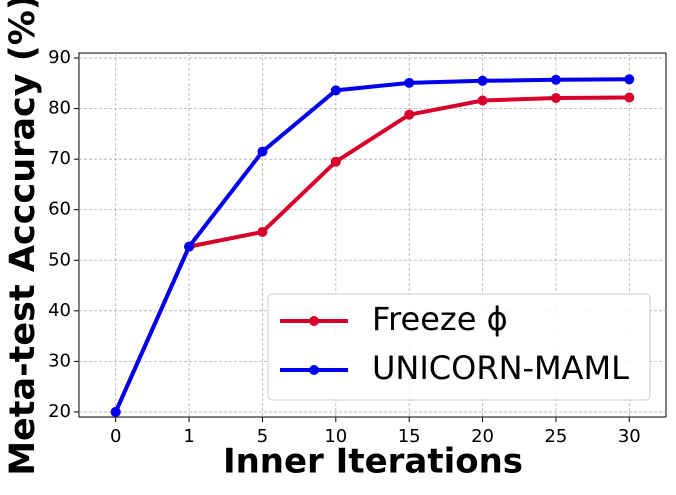 Image resolution: width=676 pixels, height=495 pixels. Describe the element at coordinates (59, 411) in the screenshot. I see `y-tick-label: 20` at that location.